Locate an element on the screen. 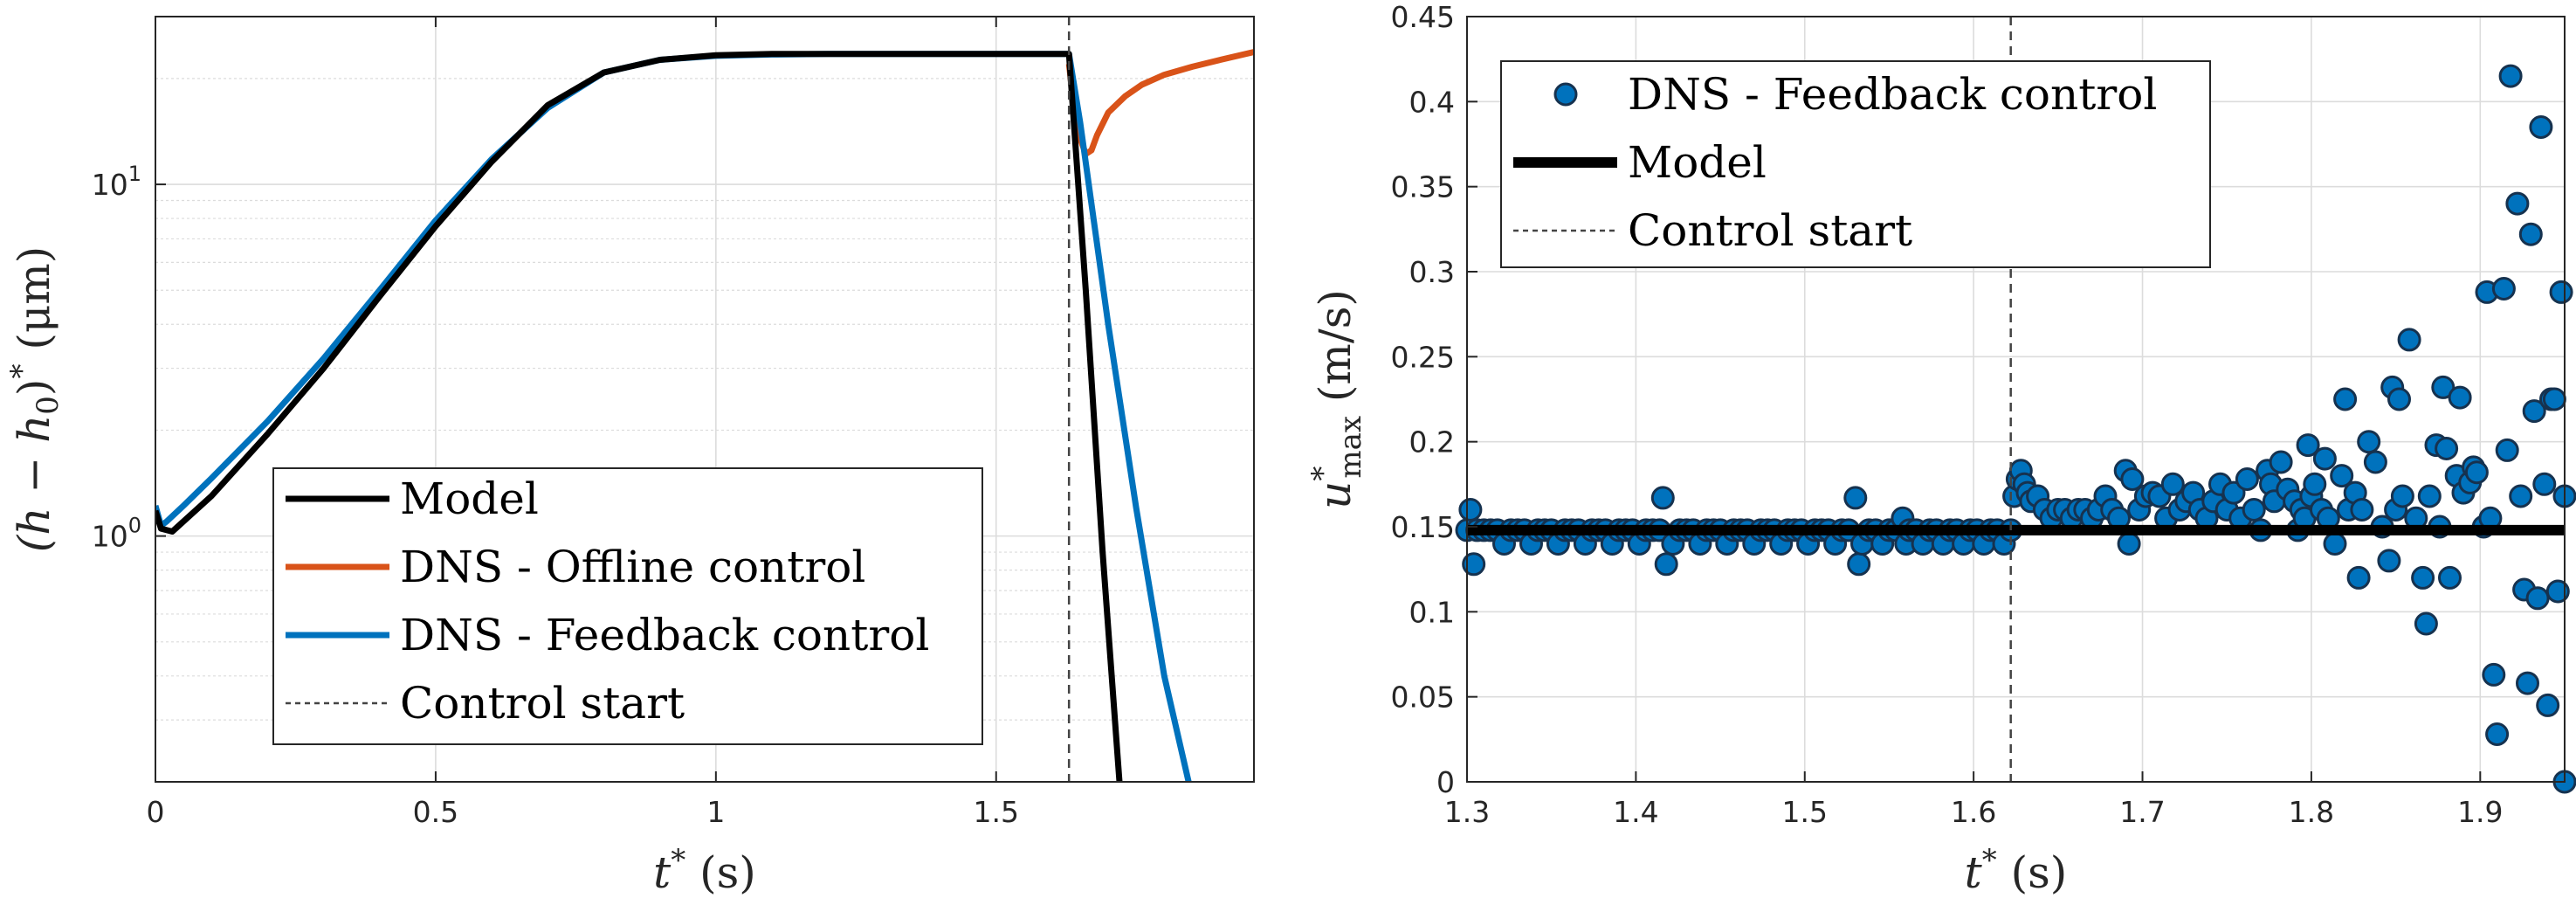 Image resolution: width=2576 pixels, height=905 pixels. label-mid: ) is located at coordinates (34, 388).